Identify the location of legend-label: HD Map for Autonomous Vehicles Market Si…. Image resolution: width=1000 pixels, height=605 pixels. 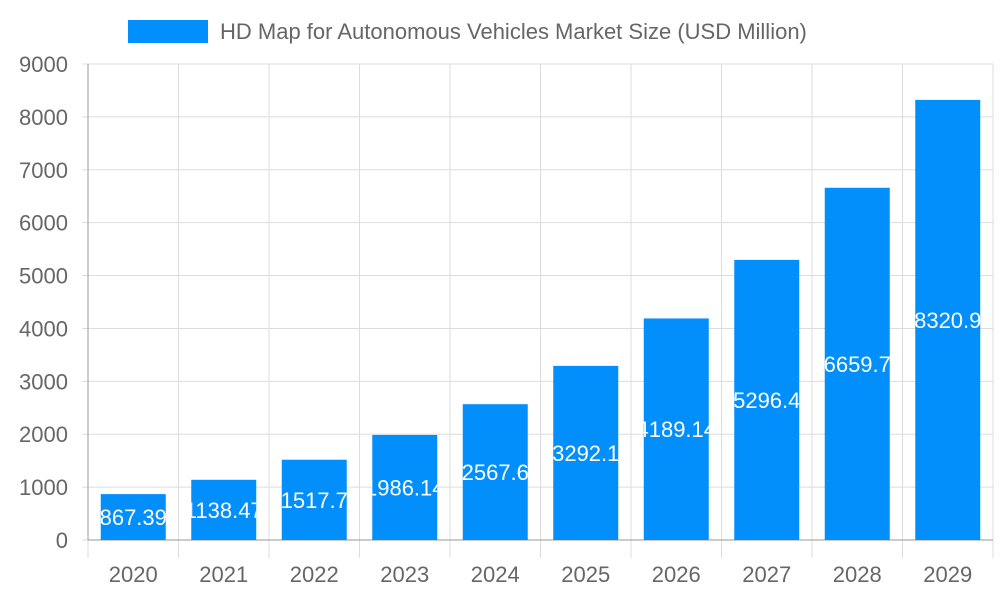
(513, 31).